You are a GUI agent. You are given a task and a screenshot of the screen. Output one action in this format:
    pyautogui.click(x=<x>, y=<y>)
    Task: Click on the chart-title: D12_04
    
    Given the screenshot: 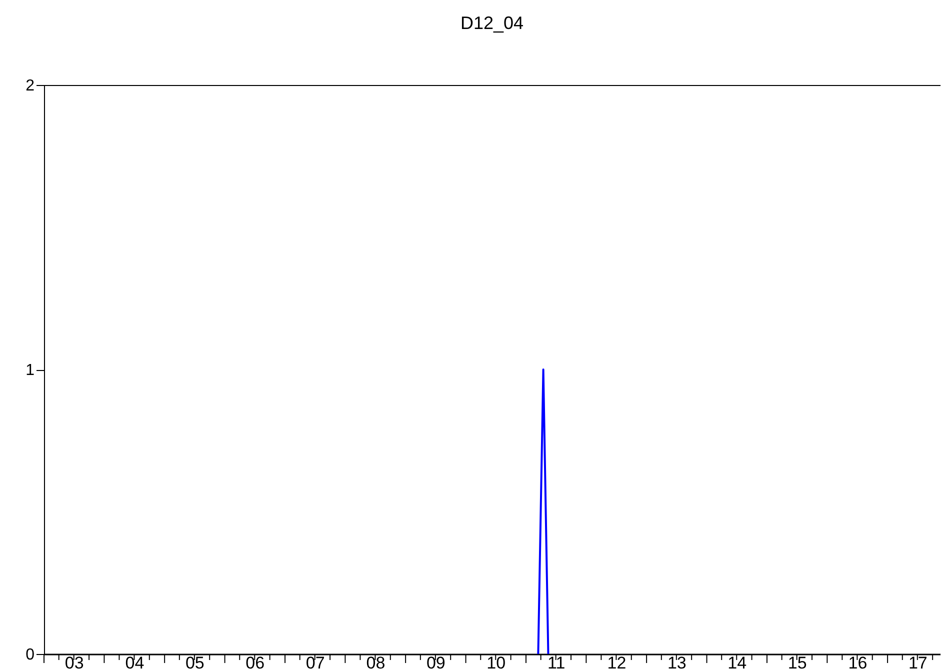 What is the action you would take?
    pyautogui.click(x=492, y=23)
    